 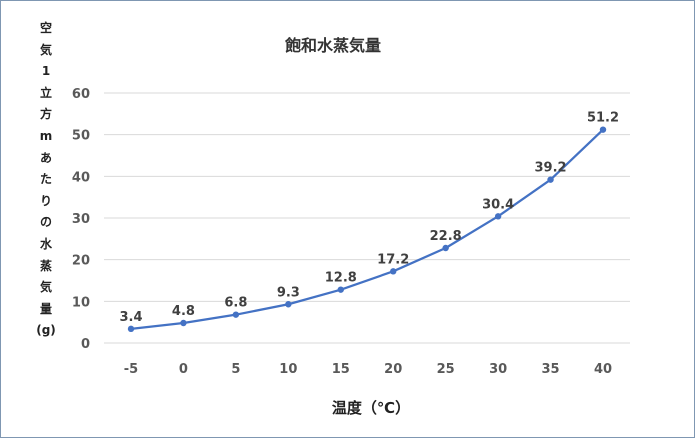 What do you see at coordinates (446, 369) in the screenshot?
I see `x-tick-label: 25` at bounding box center [446, 369].